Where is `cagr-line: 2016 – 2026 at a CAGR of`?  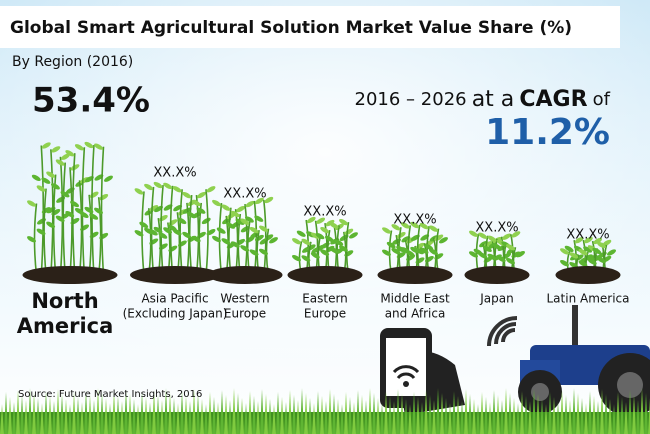
cagr-line: 2016 – 2026 at a CAGR of is located at coordinates (483, 99).